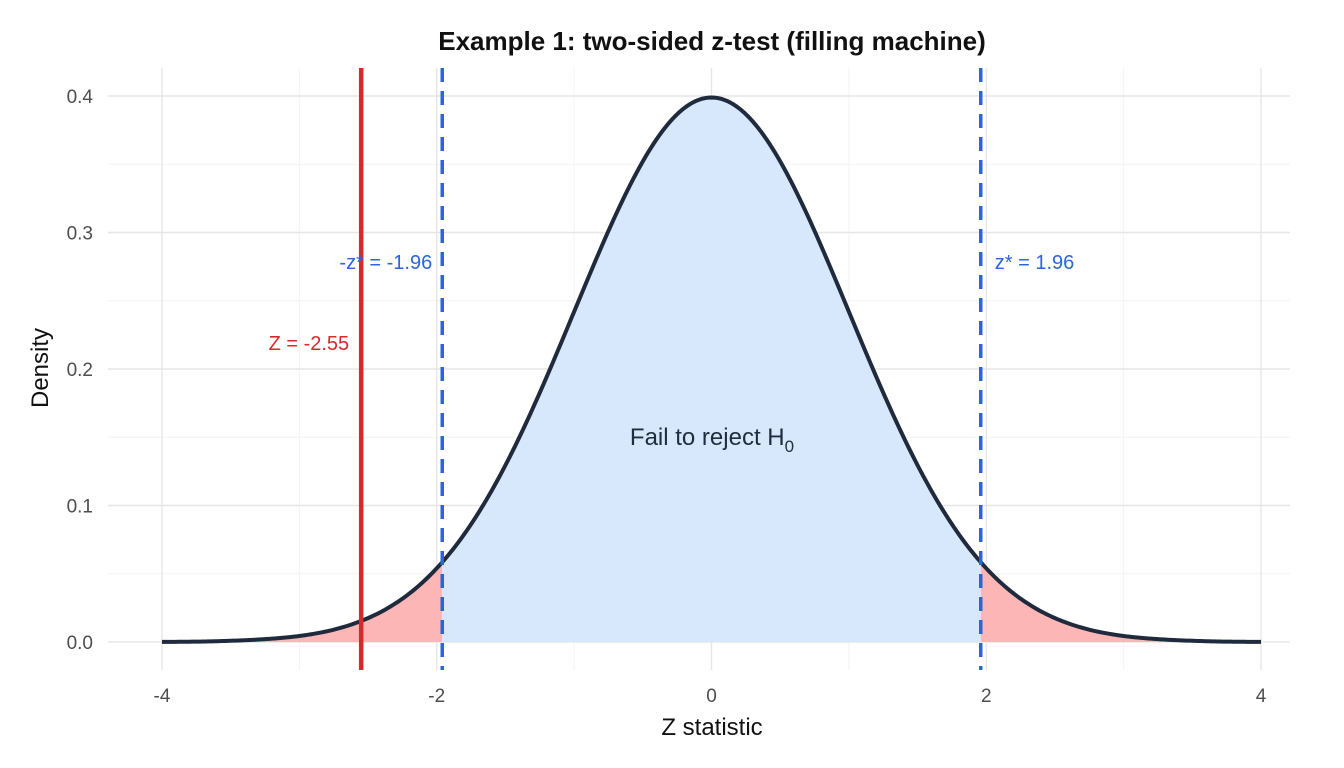 The height and width of the screenshot is (768, 1344). Describe the element at coordinates (707, 437) in the screenshot. I see `acceptance-region-label-main: Fail to reject H` at that location.